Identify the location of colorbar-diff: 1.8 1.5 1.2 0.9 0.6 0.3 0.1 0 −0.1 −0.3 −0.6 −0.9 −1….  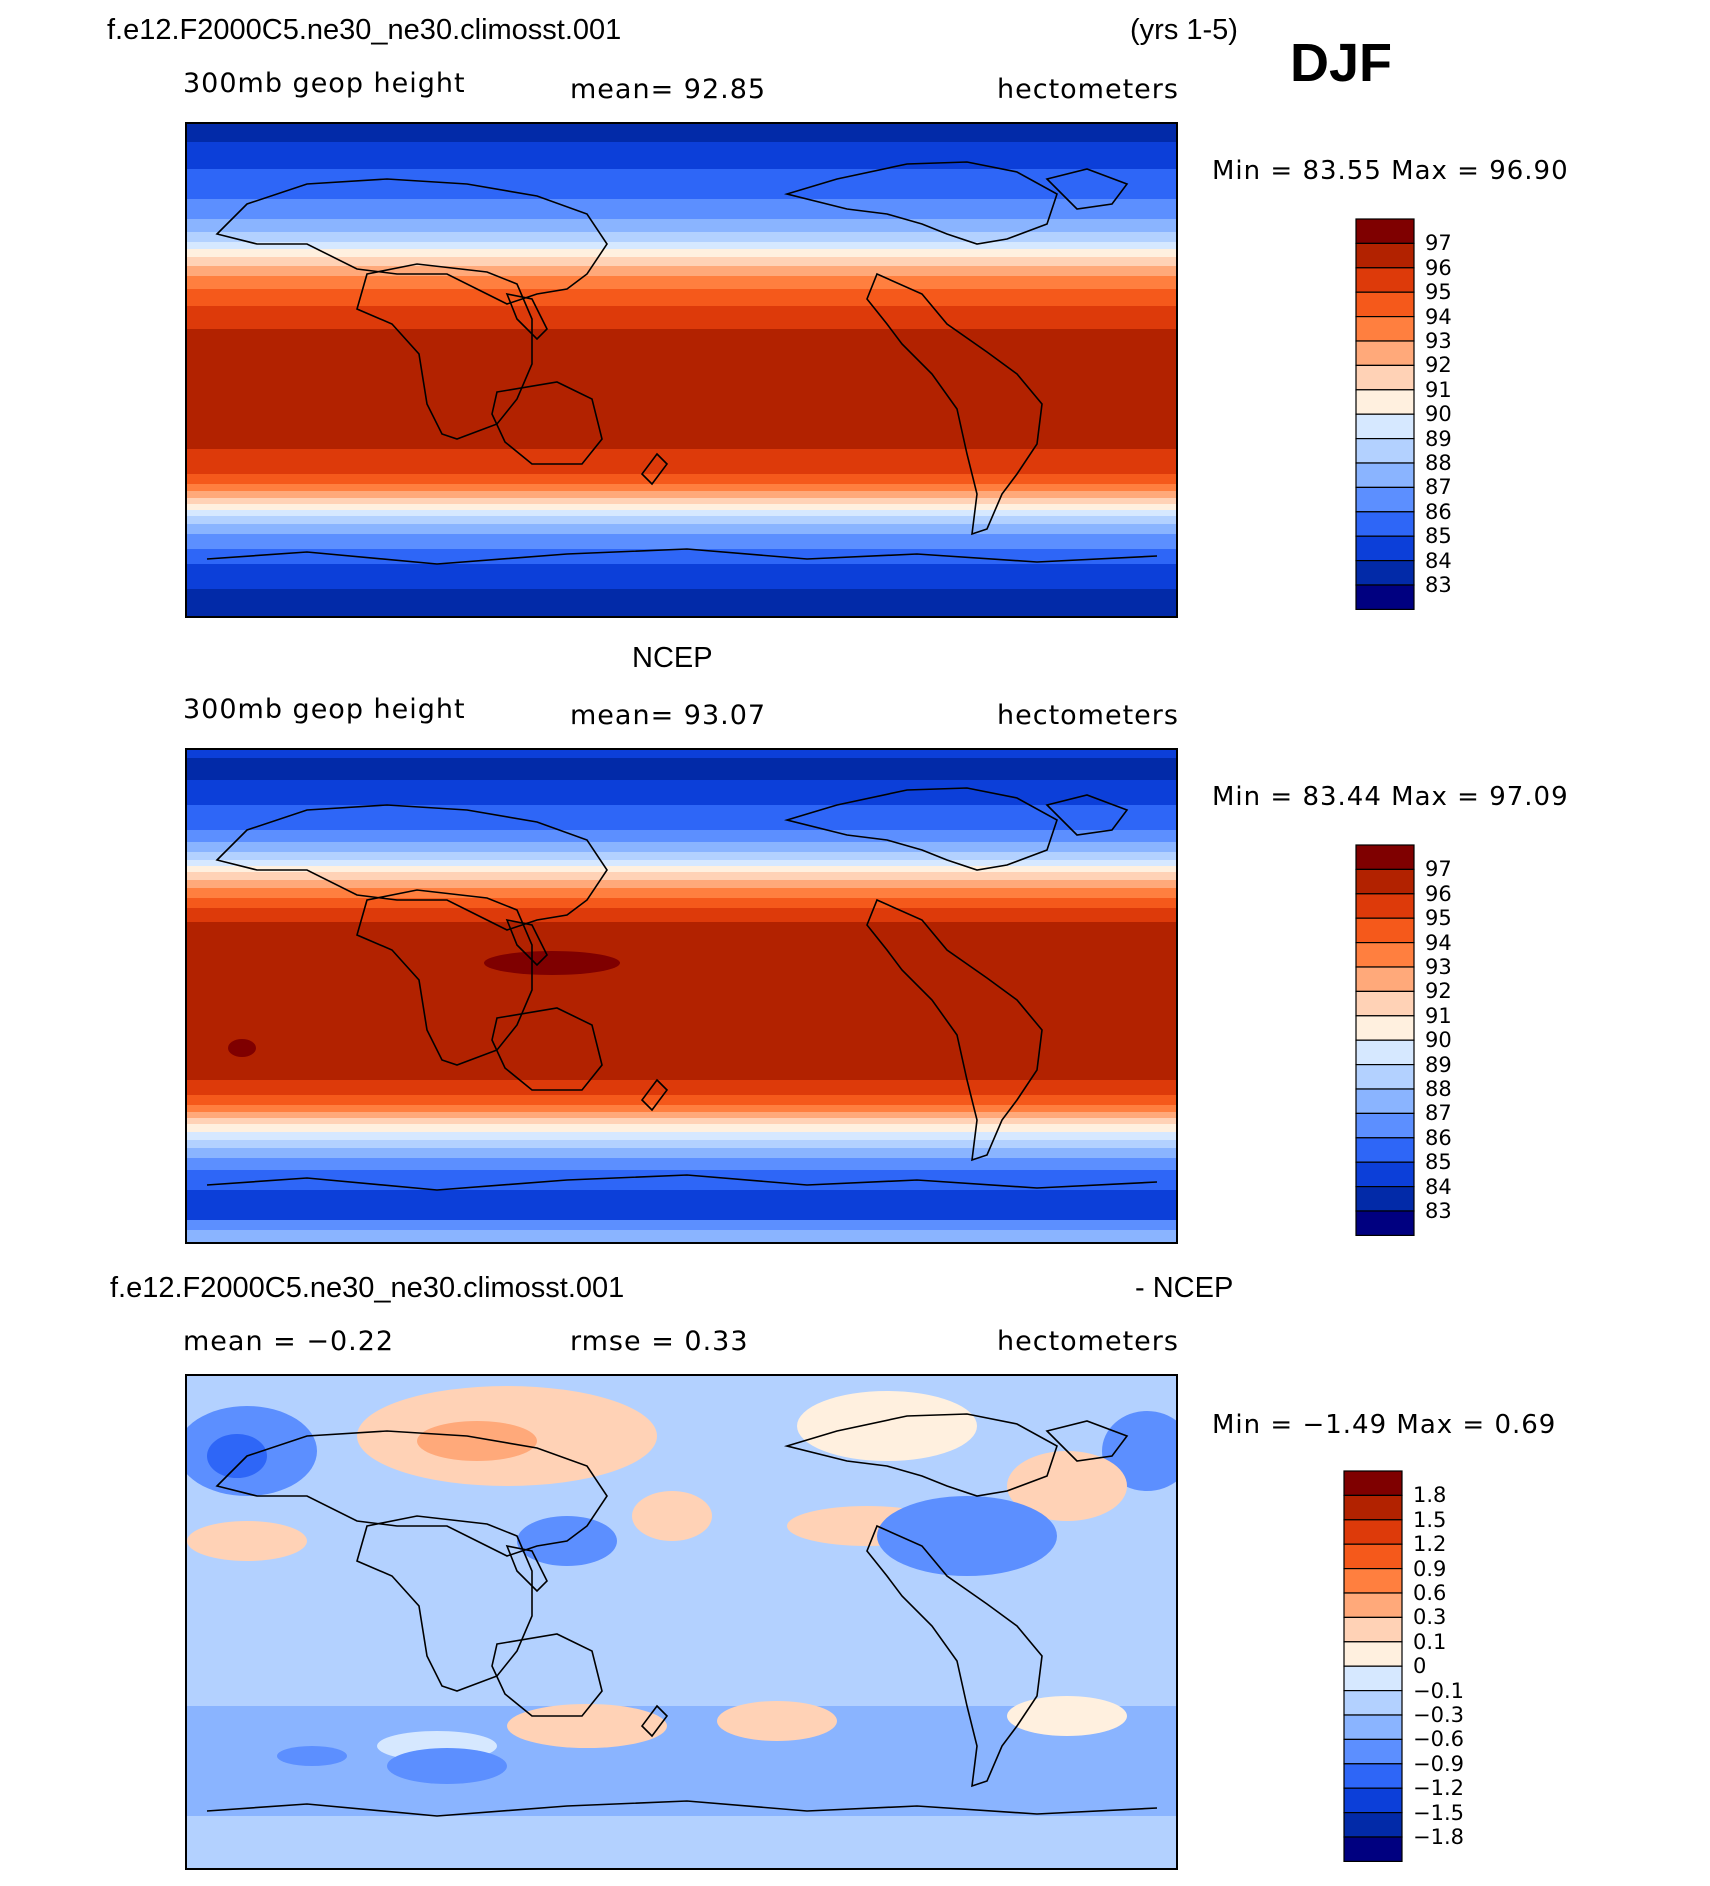
(1428, 1667).